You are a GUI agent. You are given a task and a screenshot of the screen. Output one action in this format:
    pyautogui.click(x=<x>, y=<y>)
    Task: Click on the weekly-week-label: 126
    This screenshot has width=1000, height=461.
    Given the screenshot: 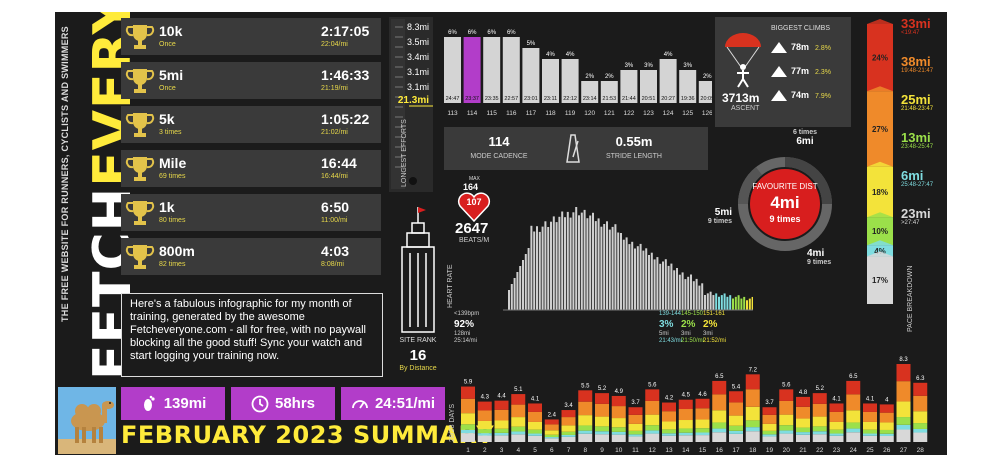 What is the action you would take?
    pyautogui.click(x=707, y=113)
    